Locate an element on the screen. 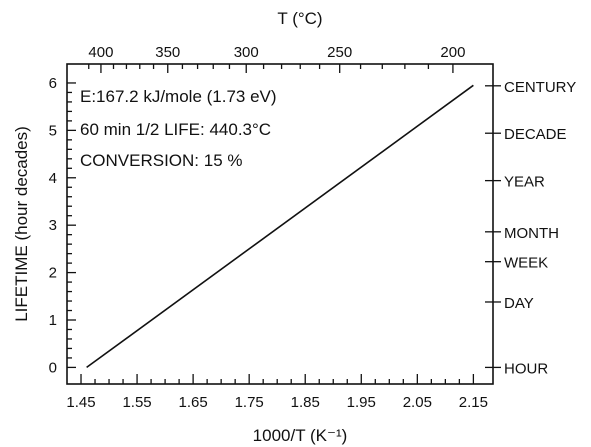 The image size is (591, 447). top-axis-title: T (°C) is located at coordinates (299, 18).